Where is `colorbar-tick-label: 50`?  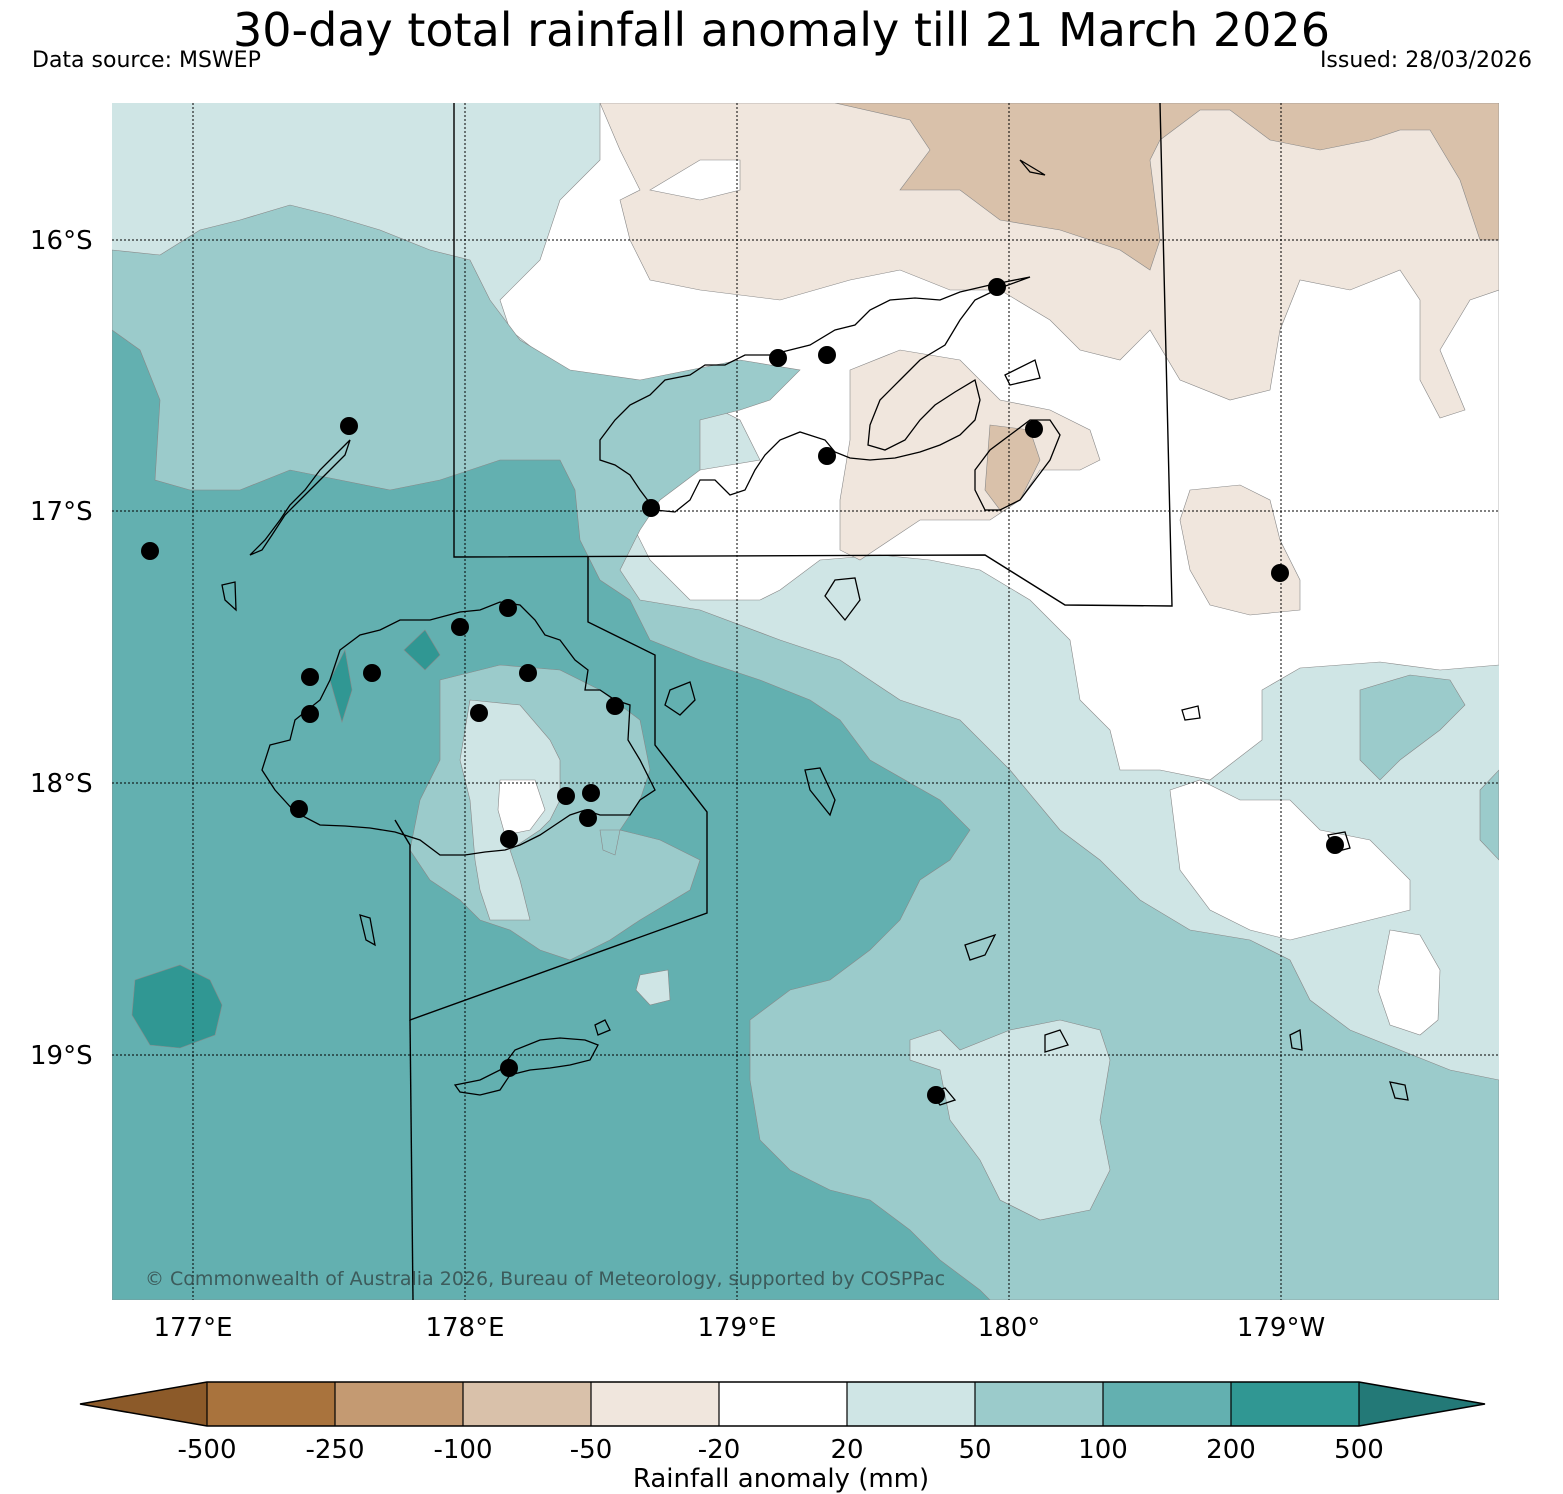 colorbar-tick-label: 50 is located at coordinates (974, 1450).